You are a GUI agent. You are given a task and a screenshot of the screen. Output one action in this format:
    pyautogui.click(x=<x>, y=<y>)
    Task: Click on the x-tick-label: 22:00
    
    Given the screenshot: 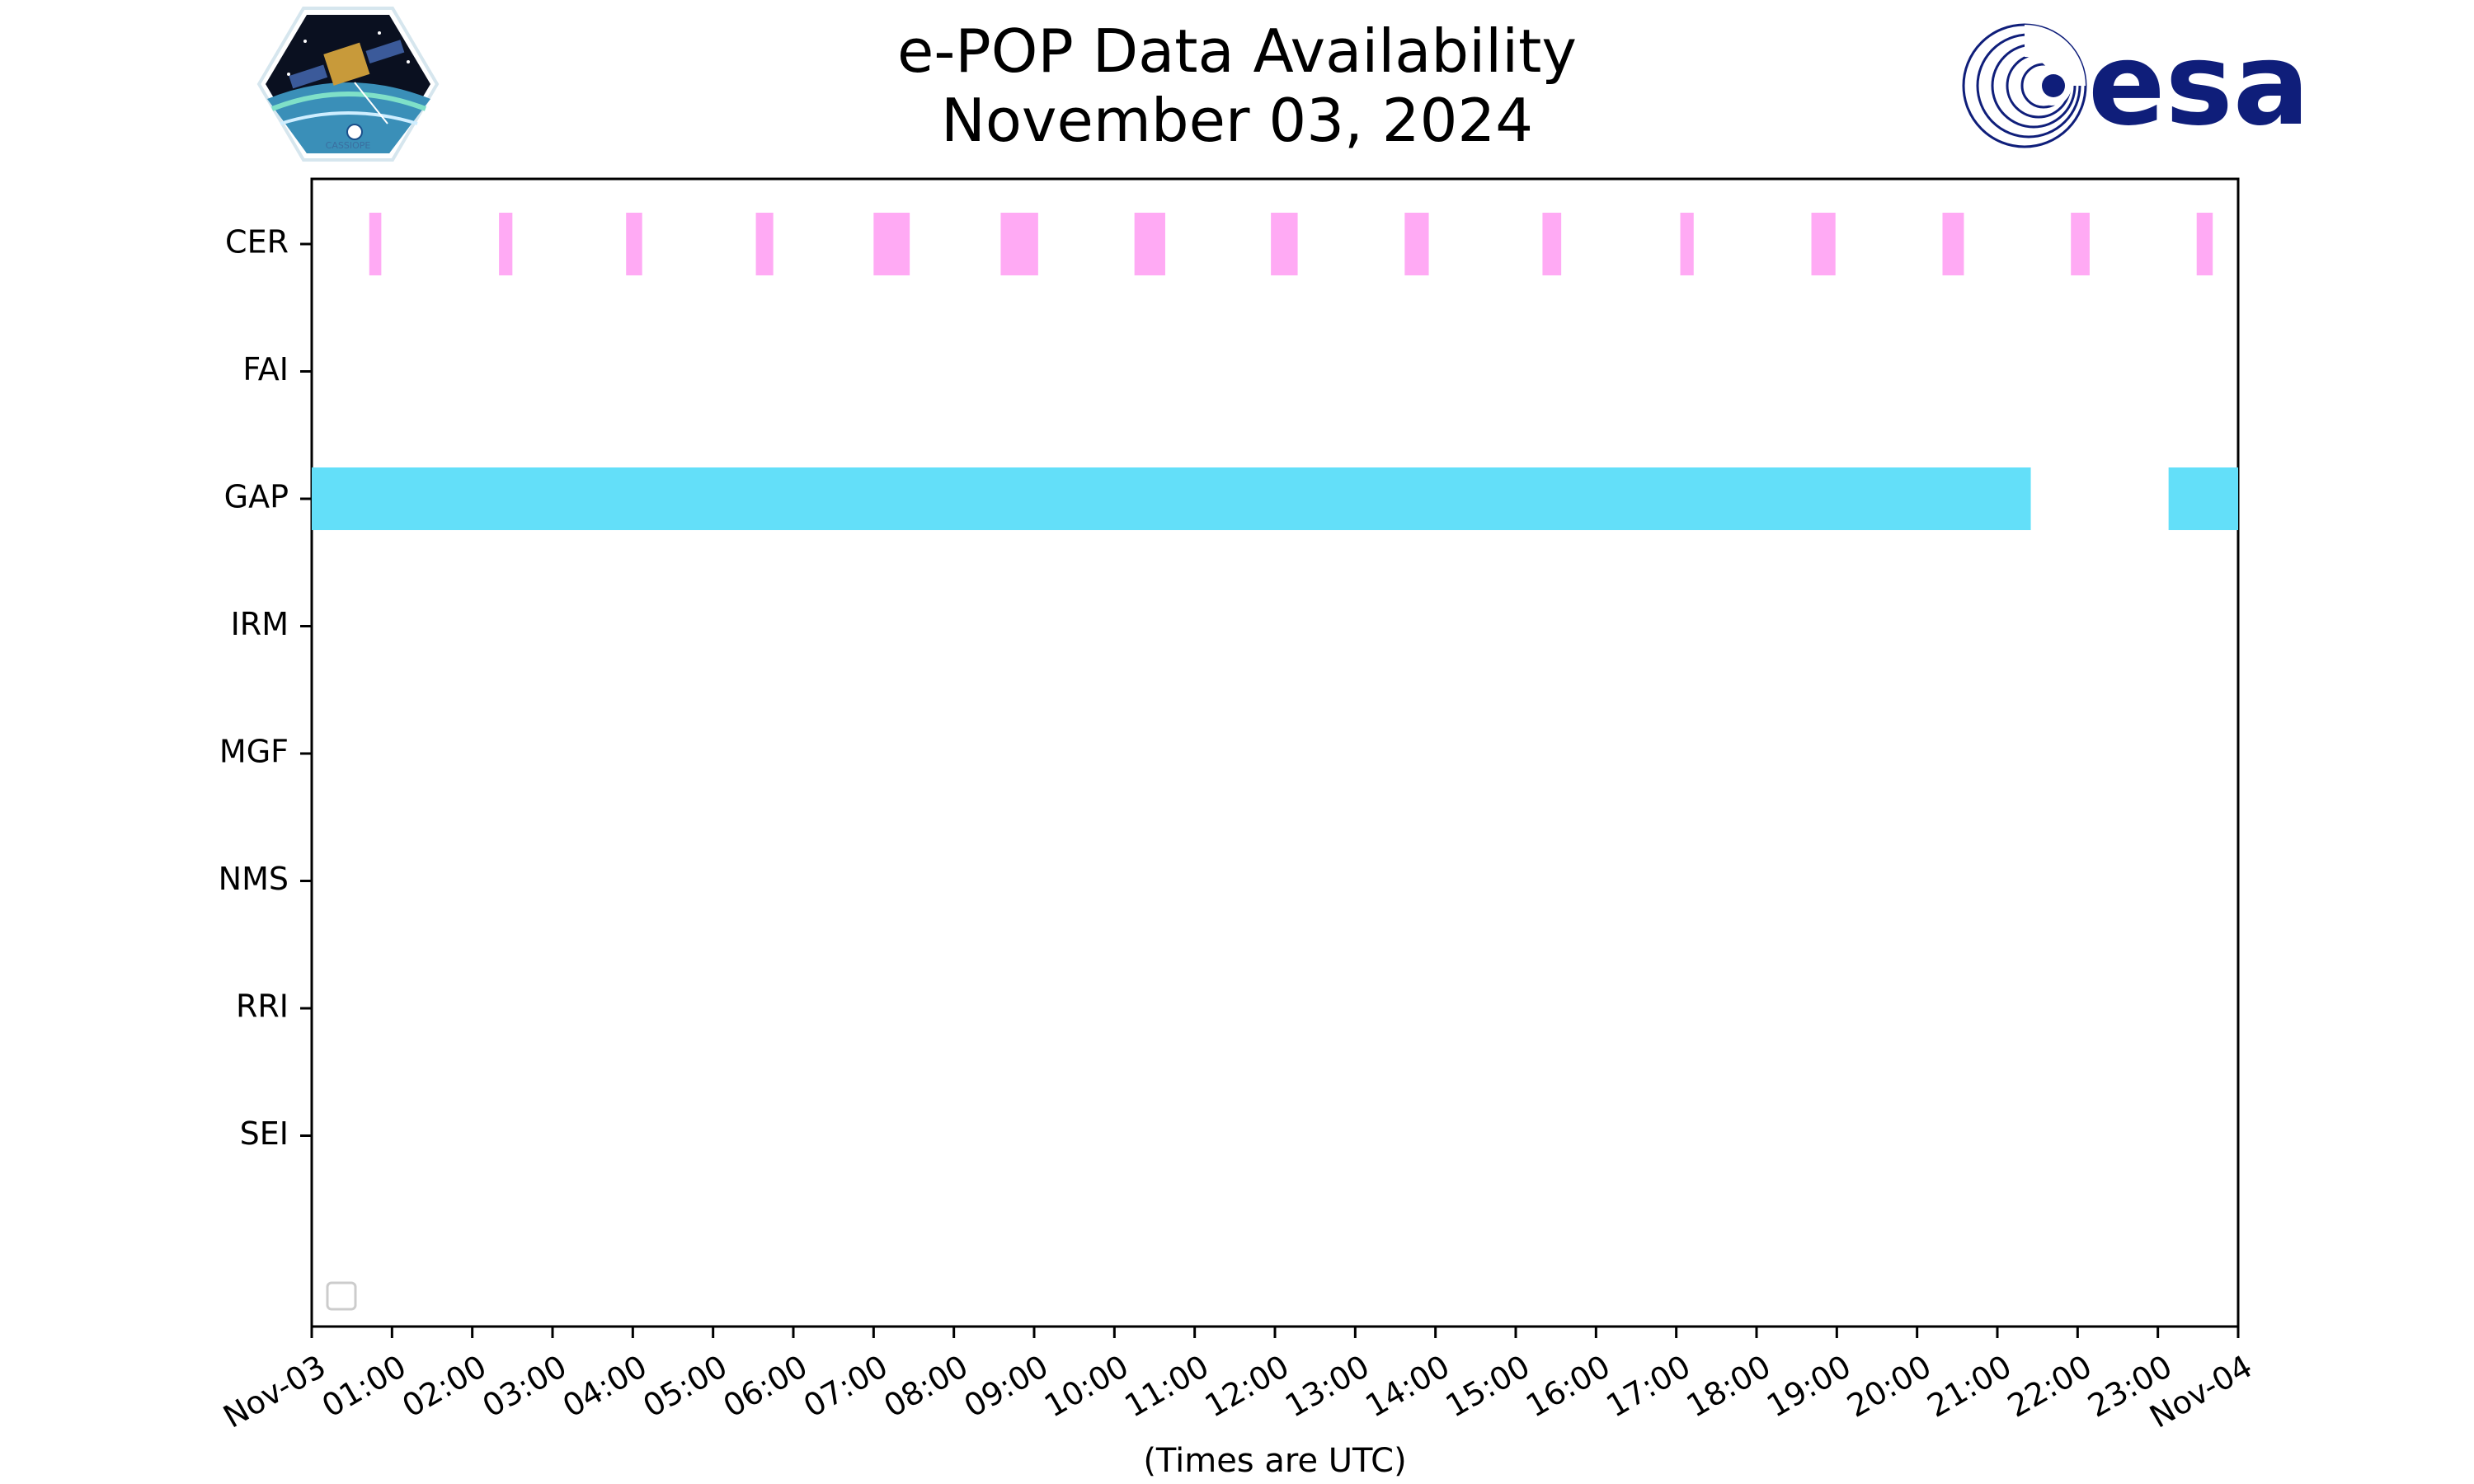 What is the action you would take?
    pyautogui.click(x=2049, y=1386)
    